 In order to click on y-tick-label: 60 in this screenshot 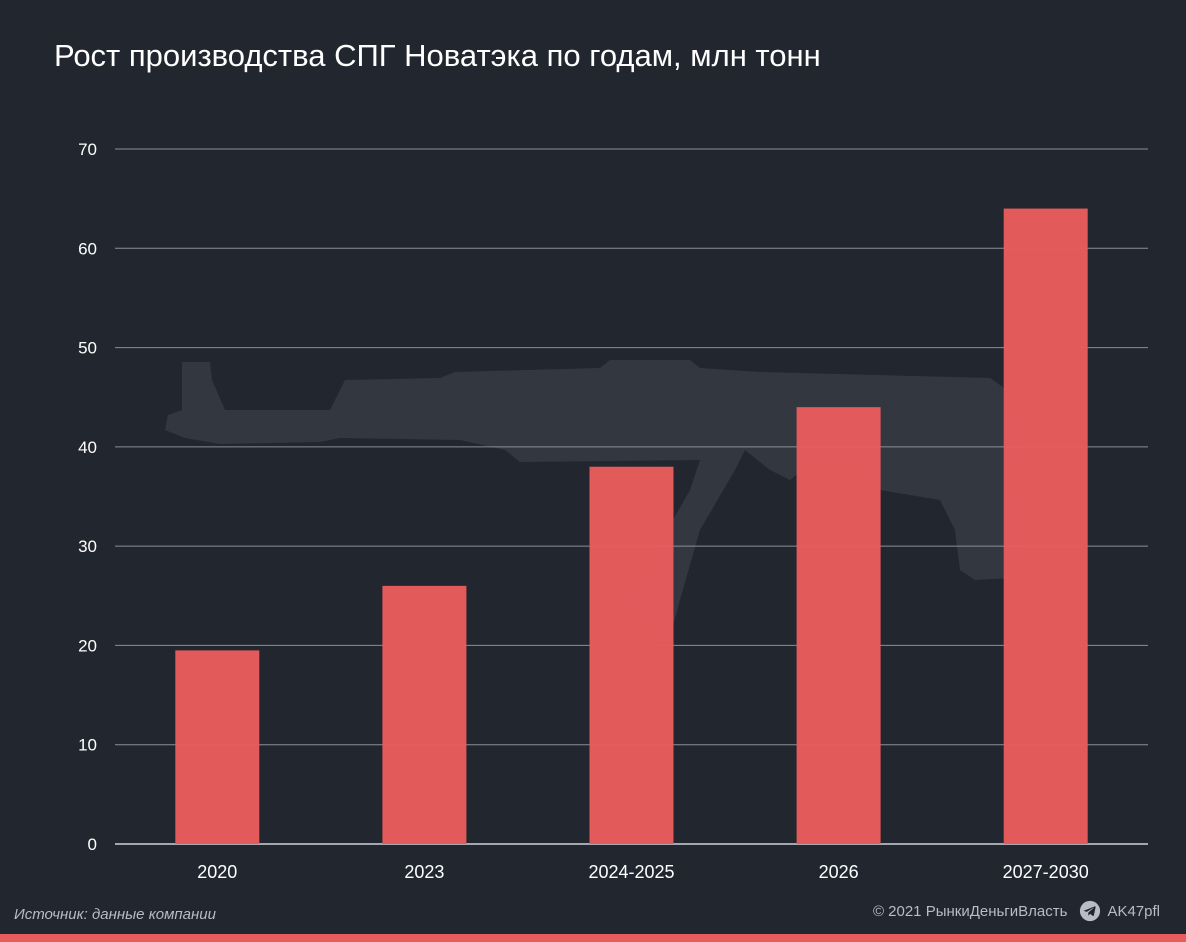, I will do `click(87, 248)`.